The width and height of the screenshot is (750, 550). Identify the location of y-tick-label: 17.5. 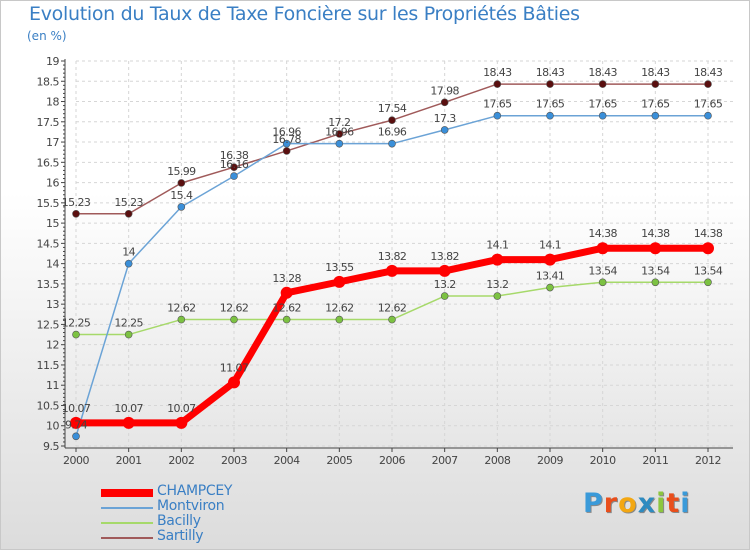
(48, 122).